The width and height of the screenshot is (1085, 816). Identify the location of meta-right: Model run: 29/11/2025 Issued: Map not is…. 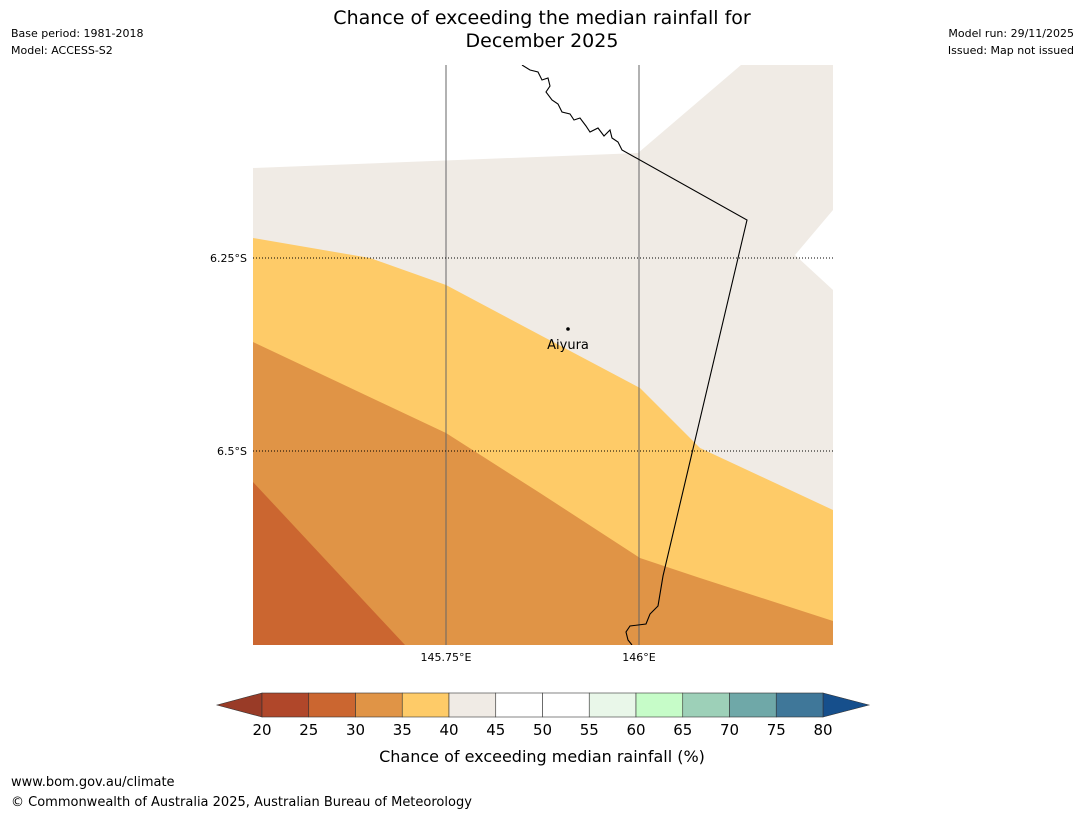
(1011, 42).